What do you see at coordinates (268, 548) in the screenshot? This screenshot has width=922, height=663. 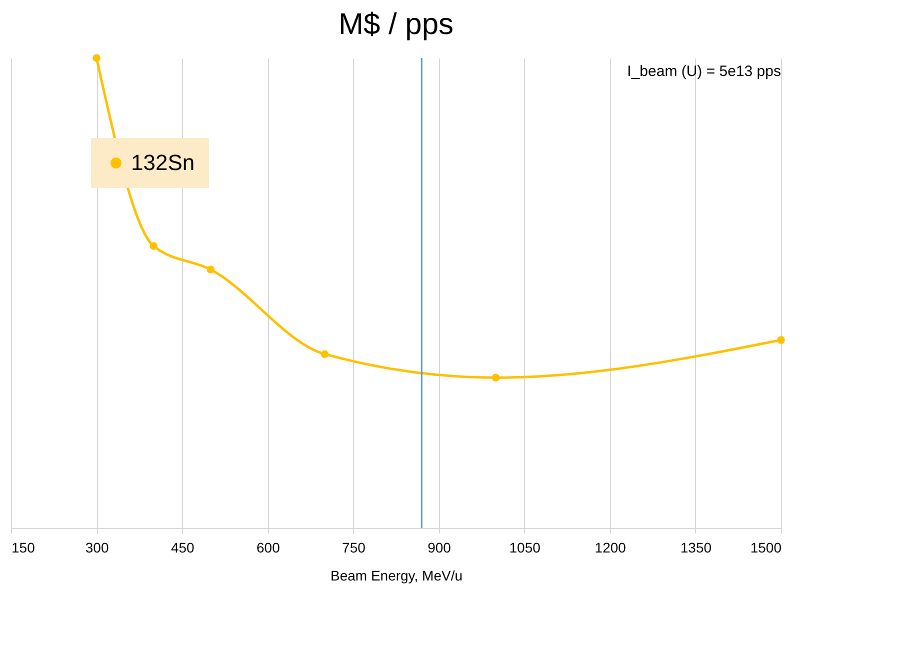 I see `x-tick-label: 600` at bounding box center [268, 548].